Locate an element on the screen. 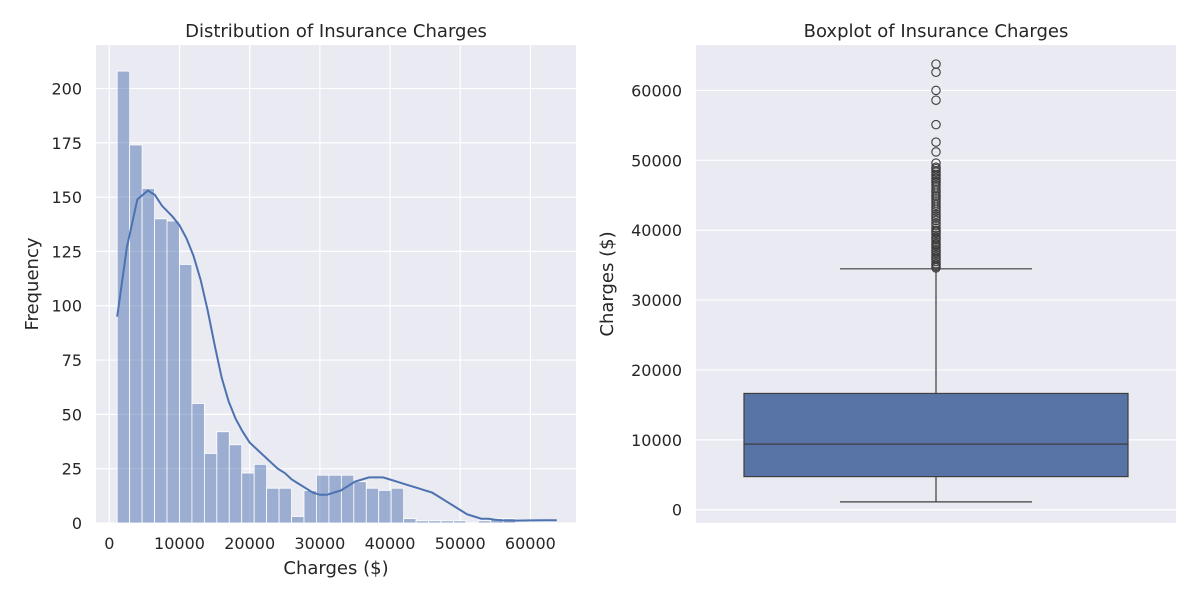 This screenshot has width=1200, height=604. x-tick-label: 0 is located at coordinates (109, 543).